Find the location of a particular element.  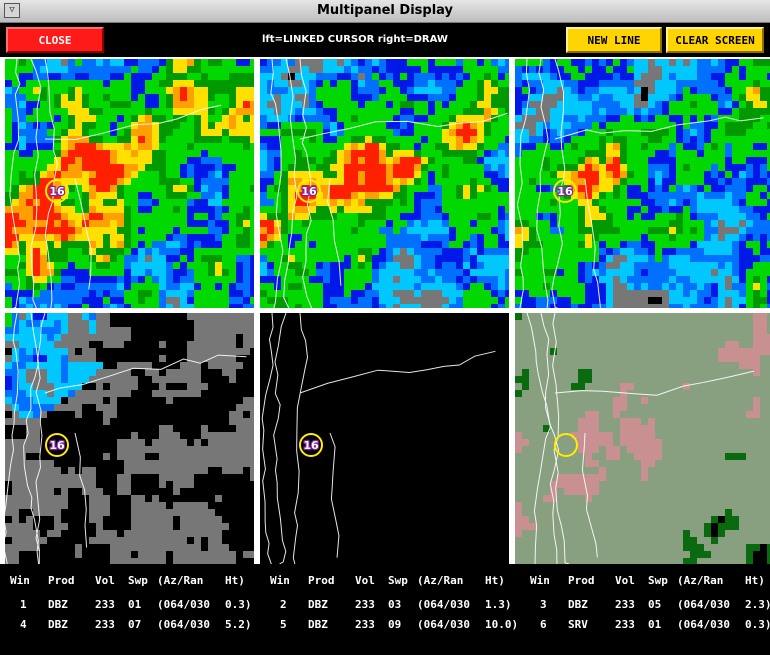

table-cell-swp: 07 is located at coordinates (135, 624).